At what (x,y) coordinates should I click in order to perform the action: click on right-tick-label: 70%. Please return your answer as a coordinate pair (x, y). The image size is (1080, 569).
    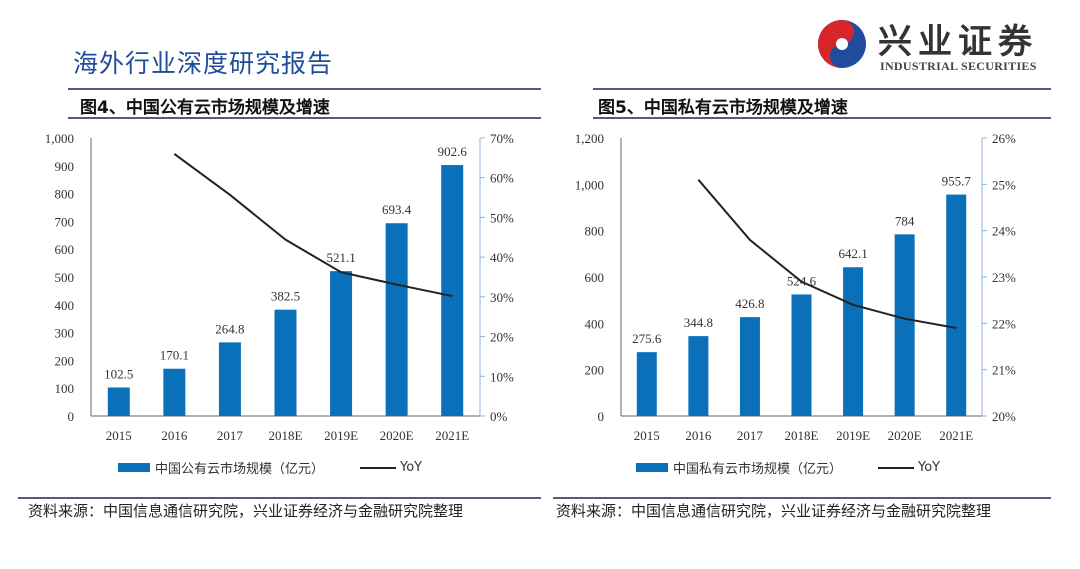
    Looking at the image, I should click on (502, 138).